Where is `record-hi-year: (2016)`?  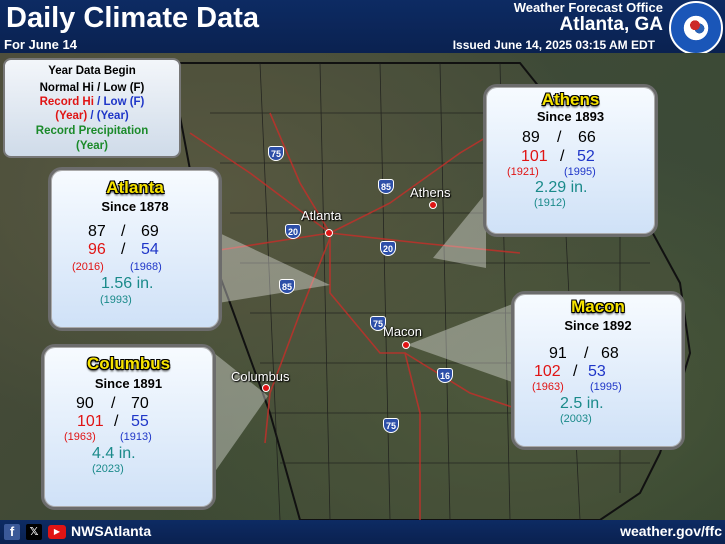
record-hi-year: (2016) is located at coordinates (88, 267).